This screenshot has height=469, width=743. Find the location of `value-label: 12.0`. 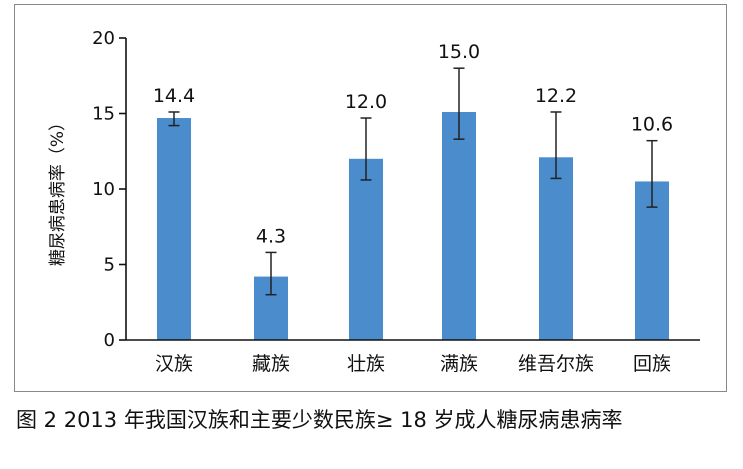

value-label: 12.0 is located at coordinates (366, 102).